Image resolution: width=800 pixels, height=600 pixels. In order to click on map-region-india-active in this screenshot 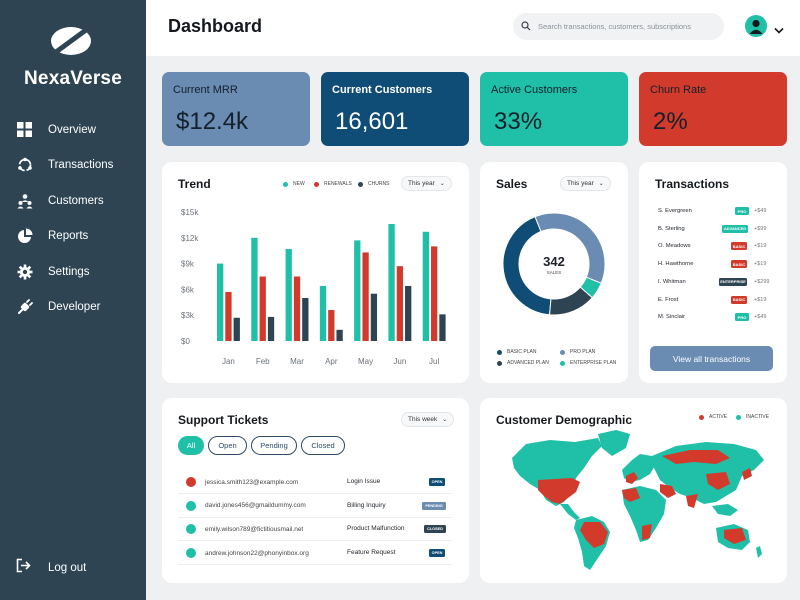, I will do `click(692, 501)`.